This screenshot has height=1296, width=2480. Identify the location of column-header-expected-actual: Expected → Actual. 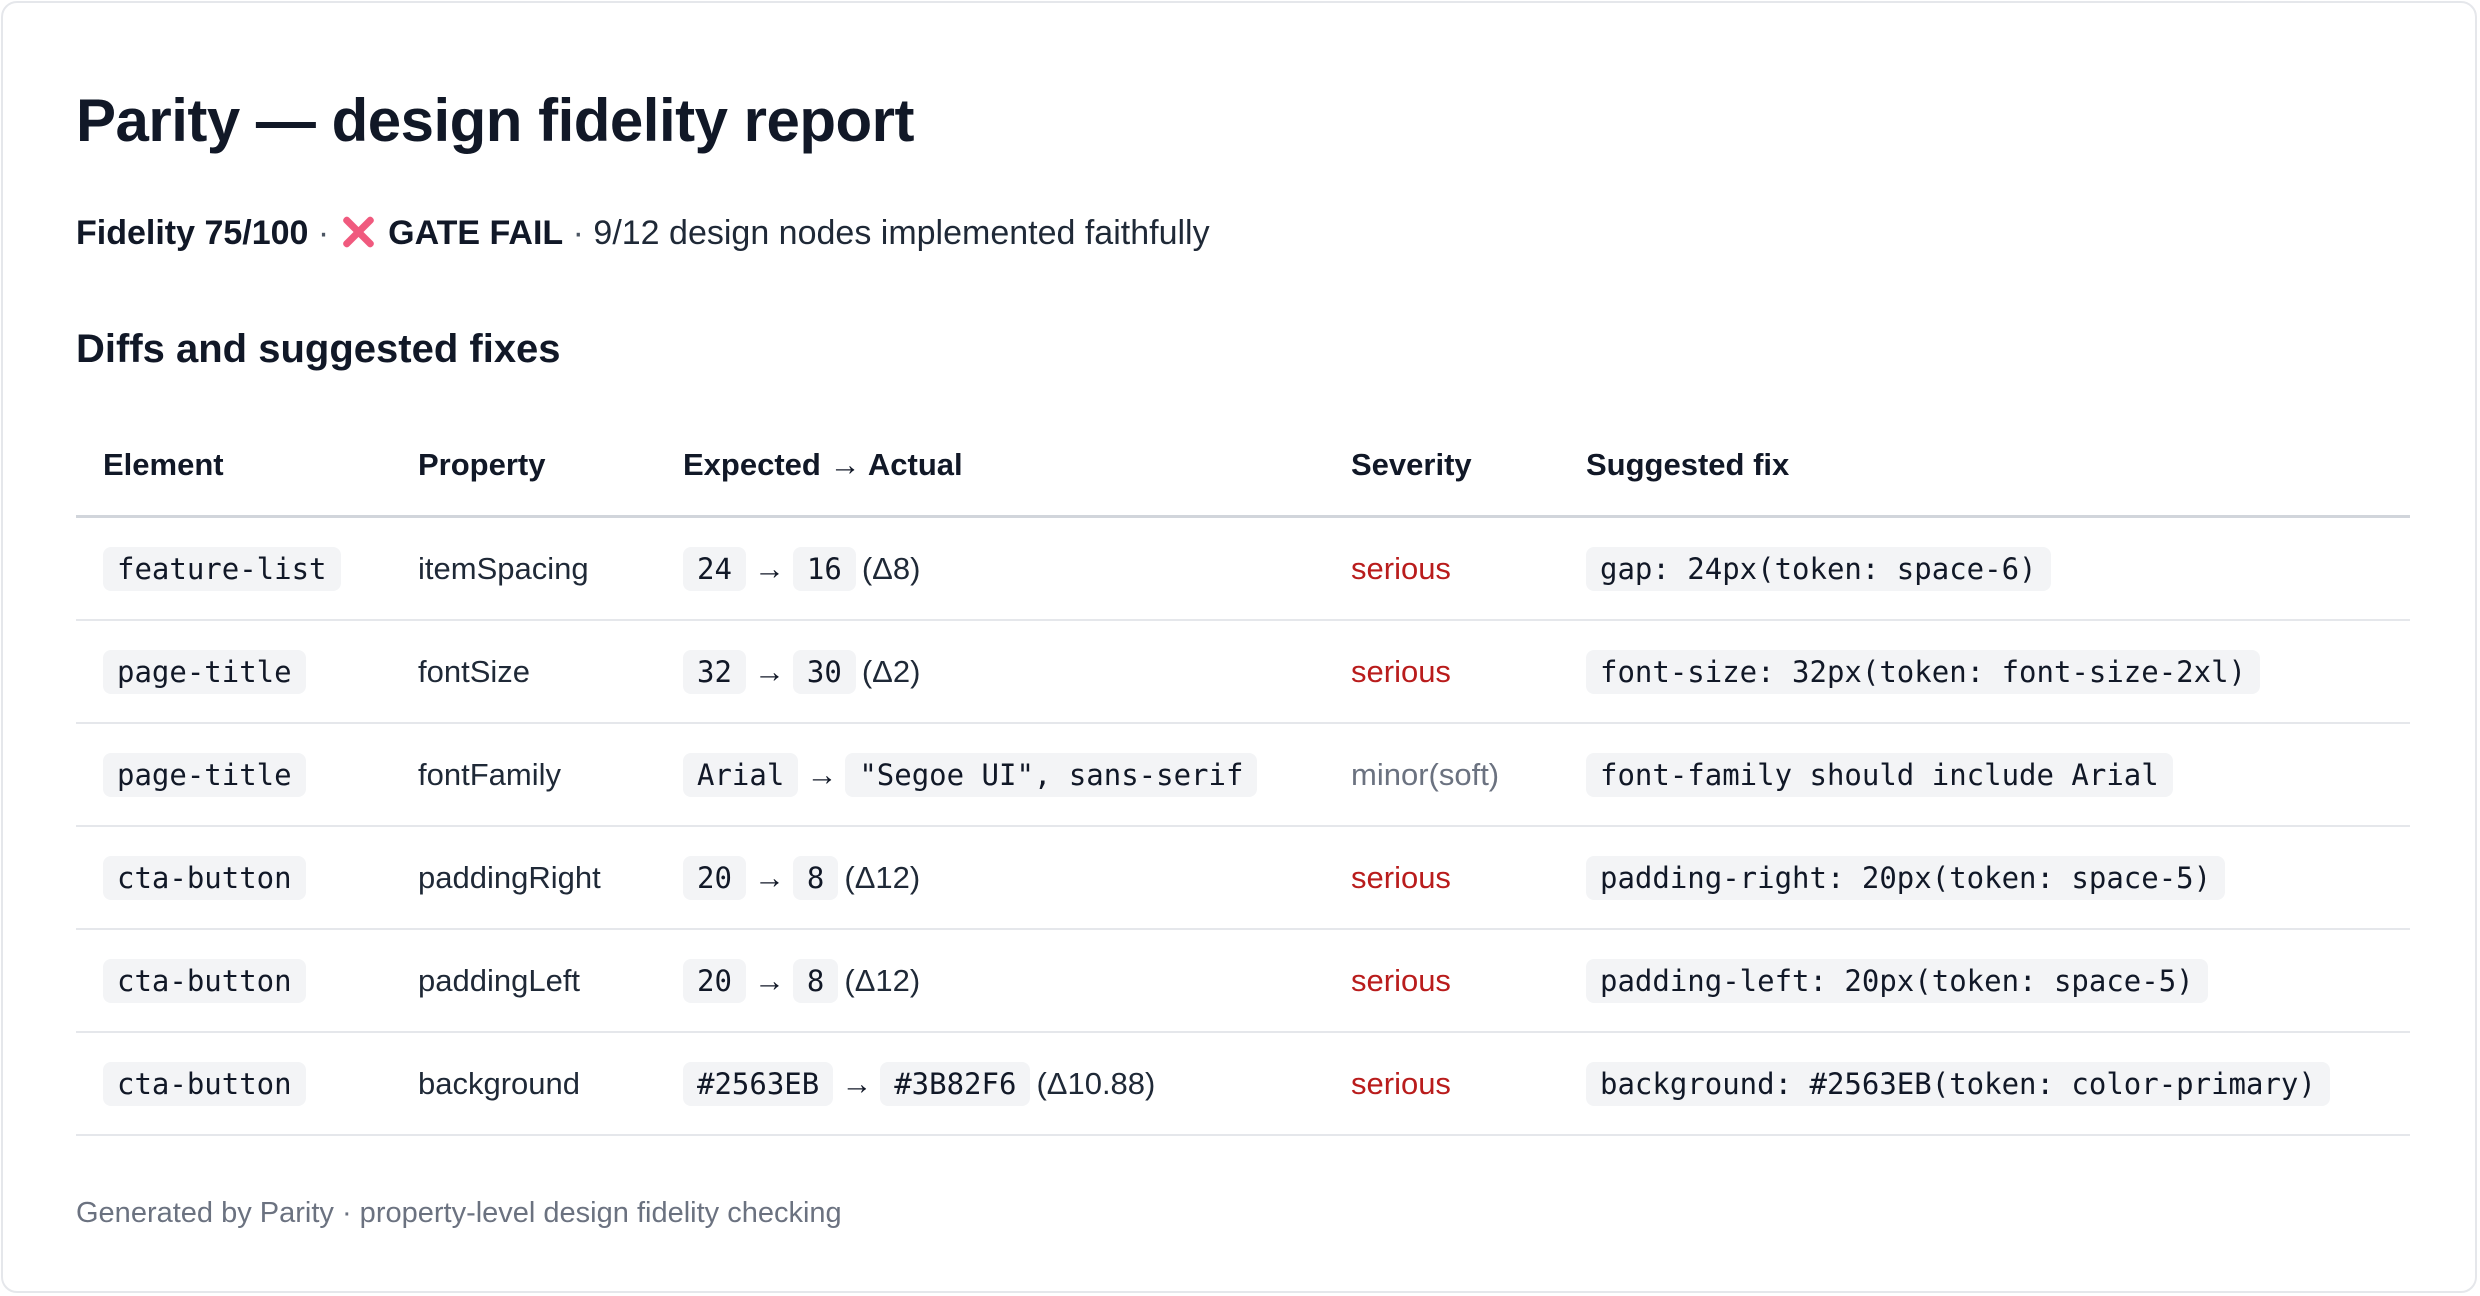
(990, 466).